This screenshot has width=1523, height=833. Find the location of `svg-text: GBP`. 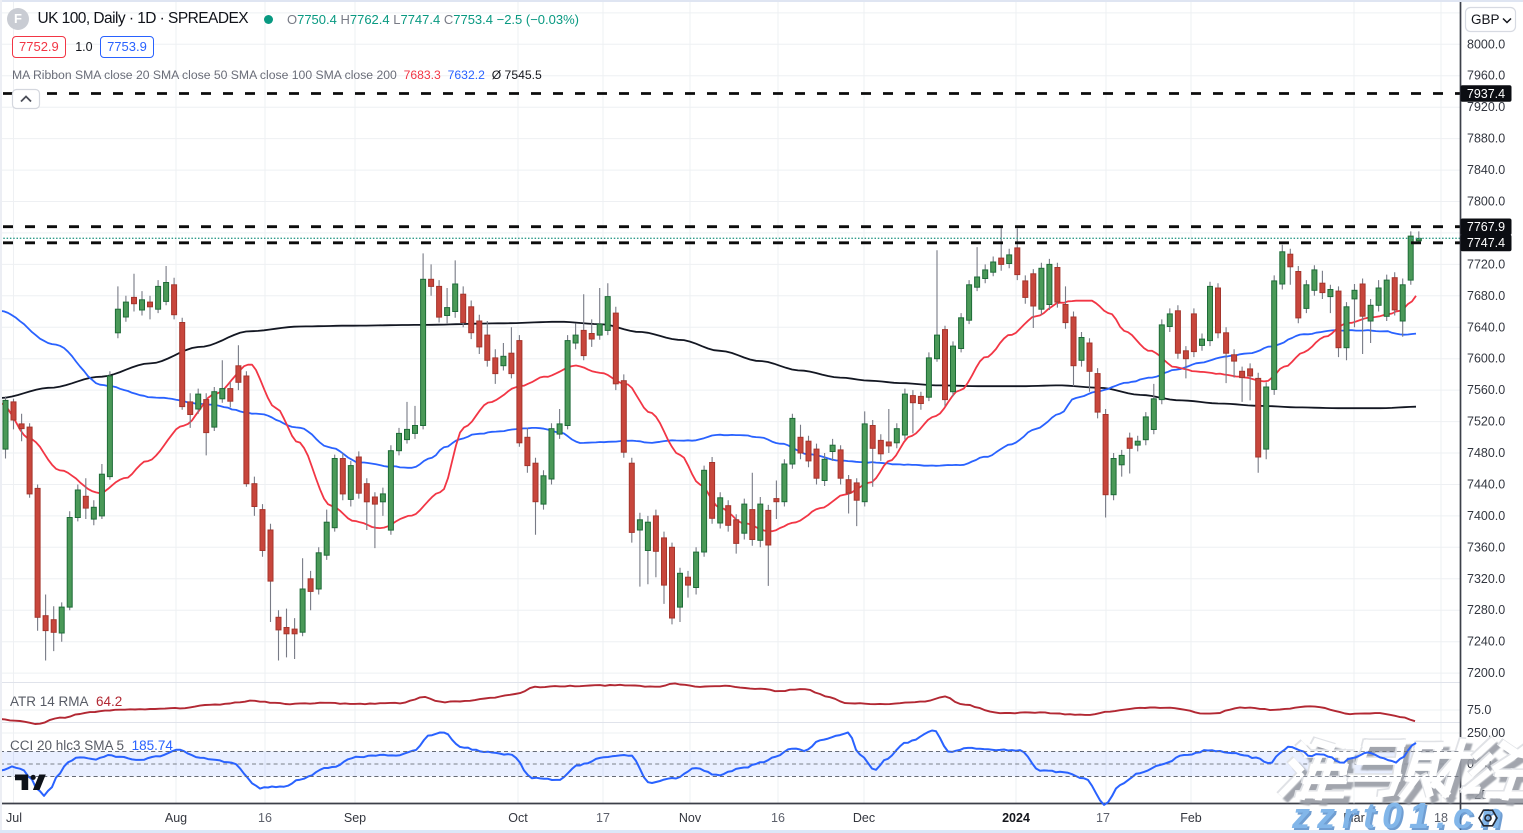

svg-text: GBP is located at coordinates (1485, 19).